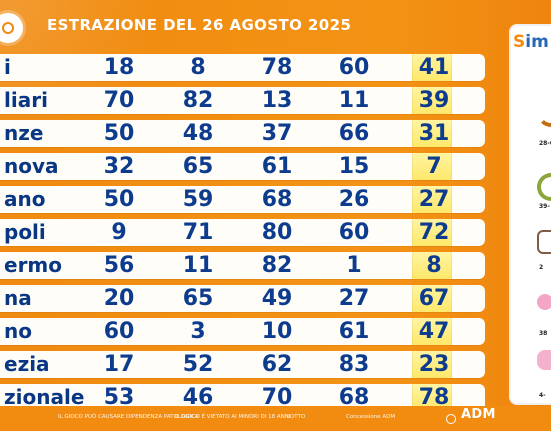 Image resolution: width=551 pixels, height=431 pixels. Describe the element at coordinates (519, 42) in the screenshot. I see `brand-start: S` at that location.